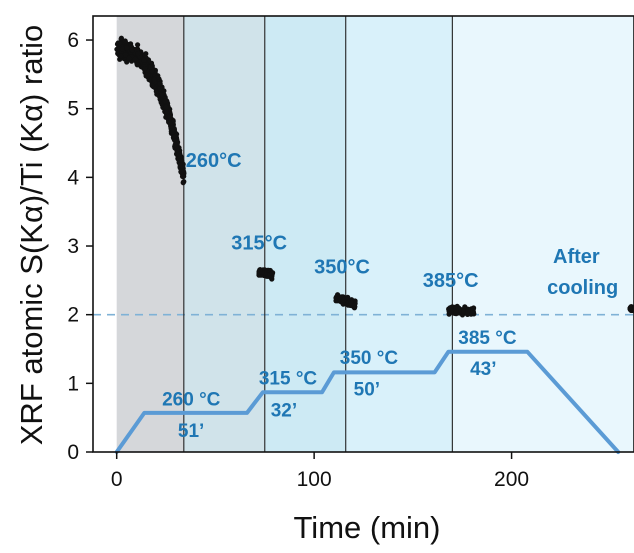 This screenshot has width=634, height=553. What do you see at coordinates (73, 40) in the screenshot?
I see `y-tick-label: 6` at bounding box center [73, 40].